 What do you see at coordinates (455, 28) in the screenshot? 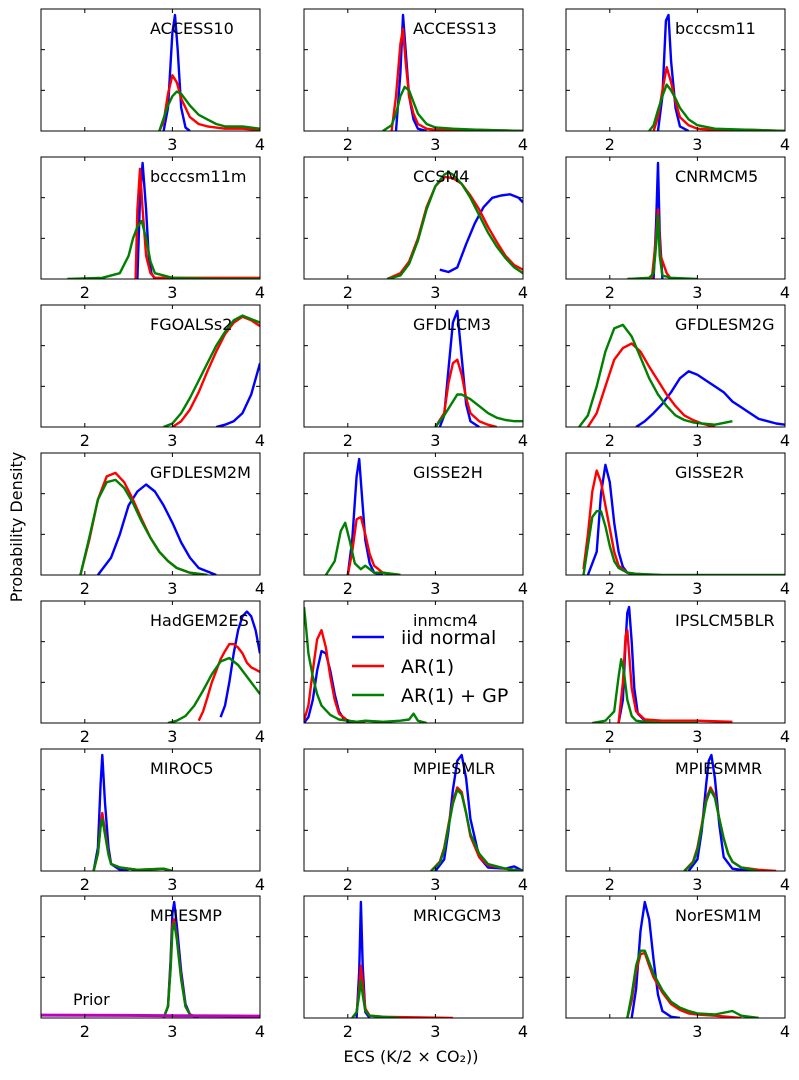
I see `panel-title: ACCESS13` at bounding box center [455, 28].